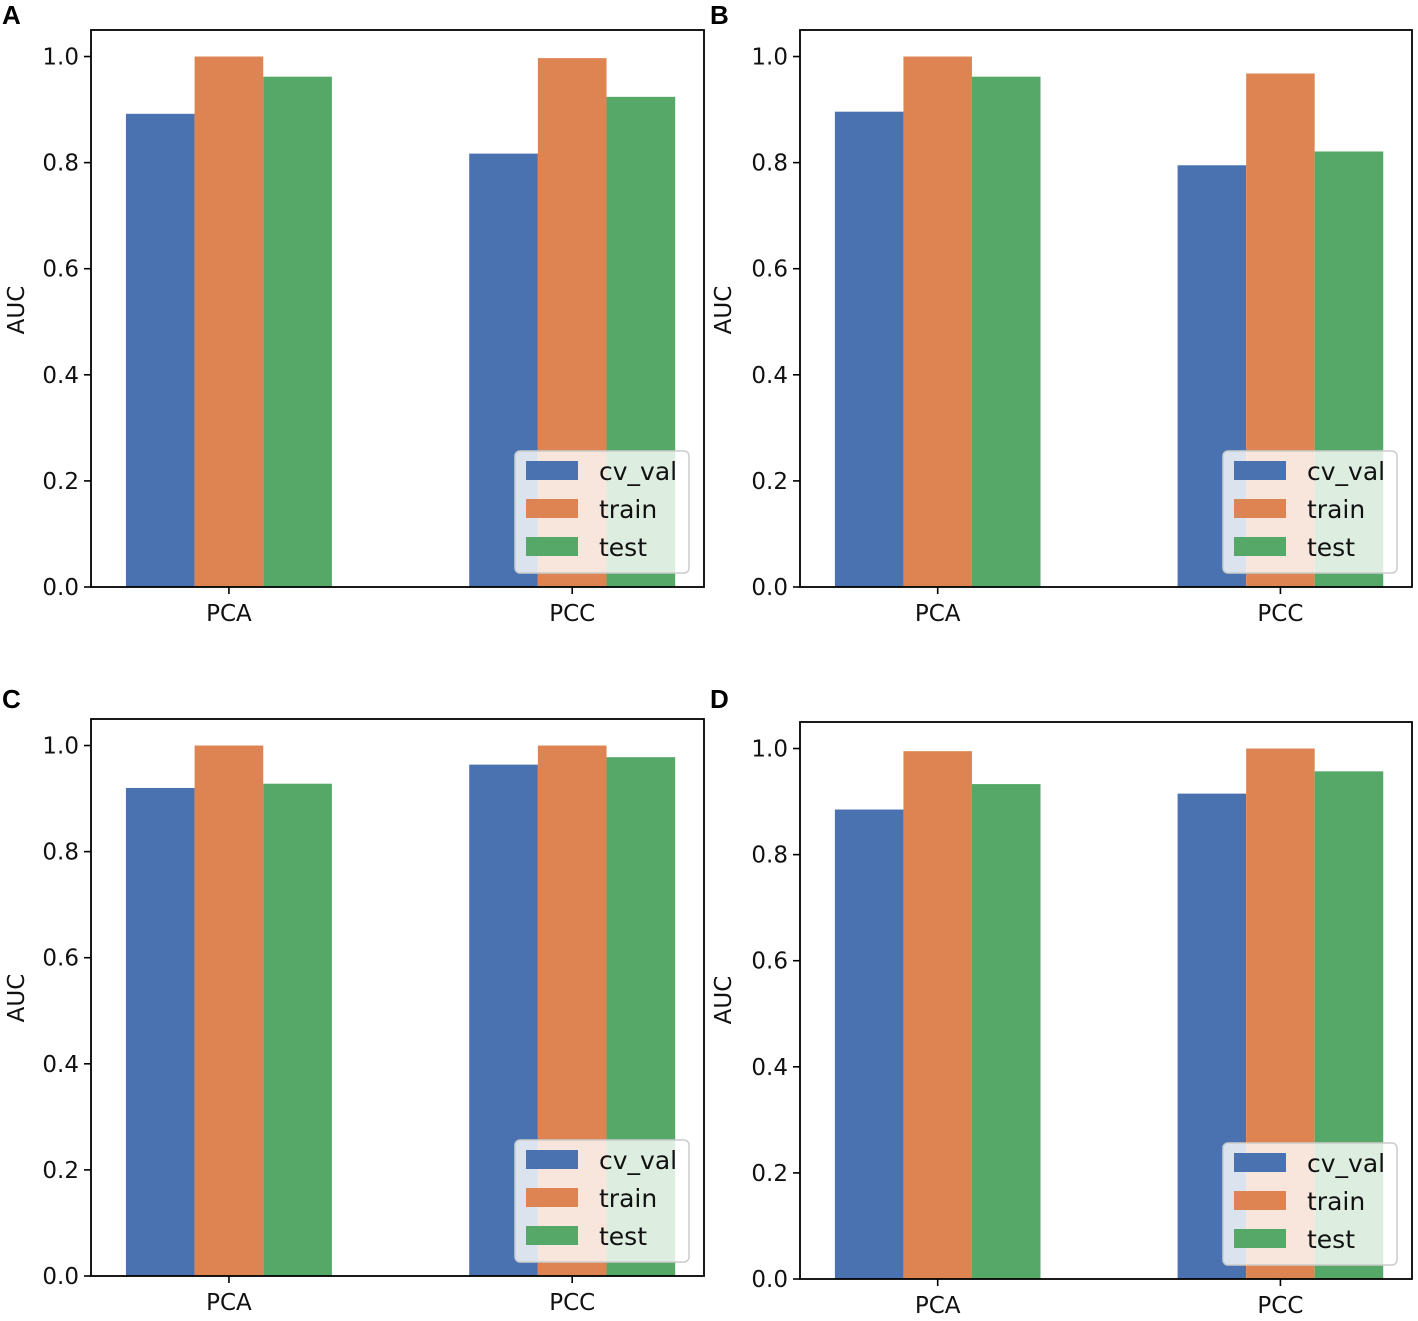 The width and height of the screenshot is (1418, 1321). Describe the element at coordinates (11, 699) in the screenshot. I see `panel-letter: C` at that location.